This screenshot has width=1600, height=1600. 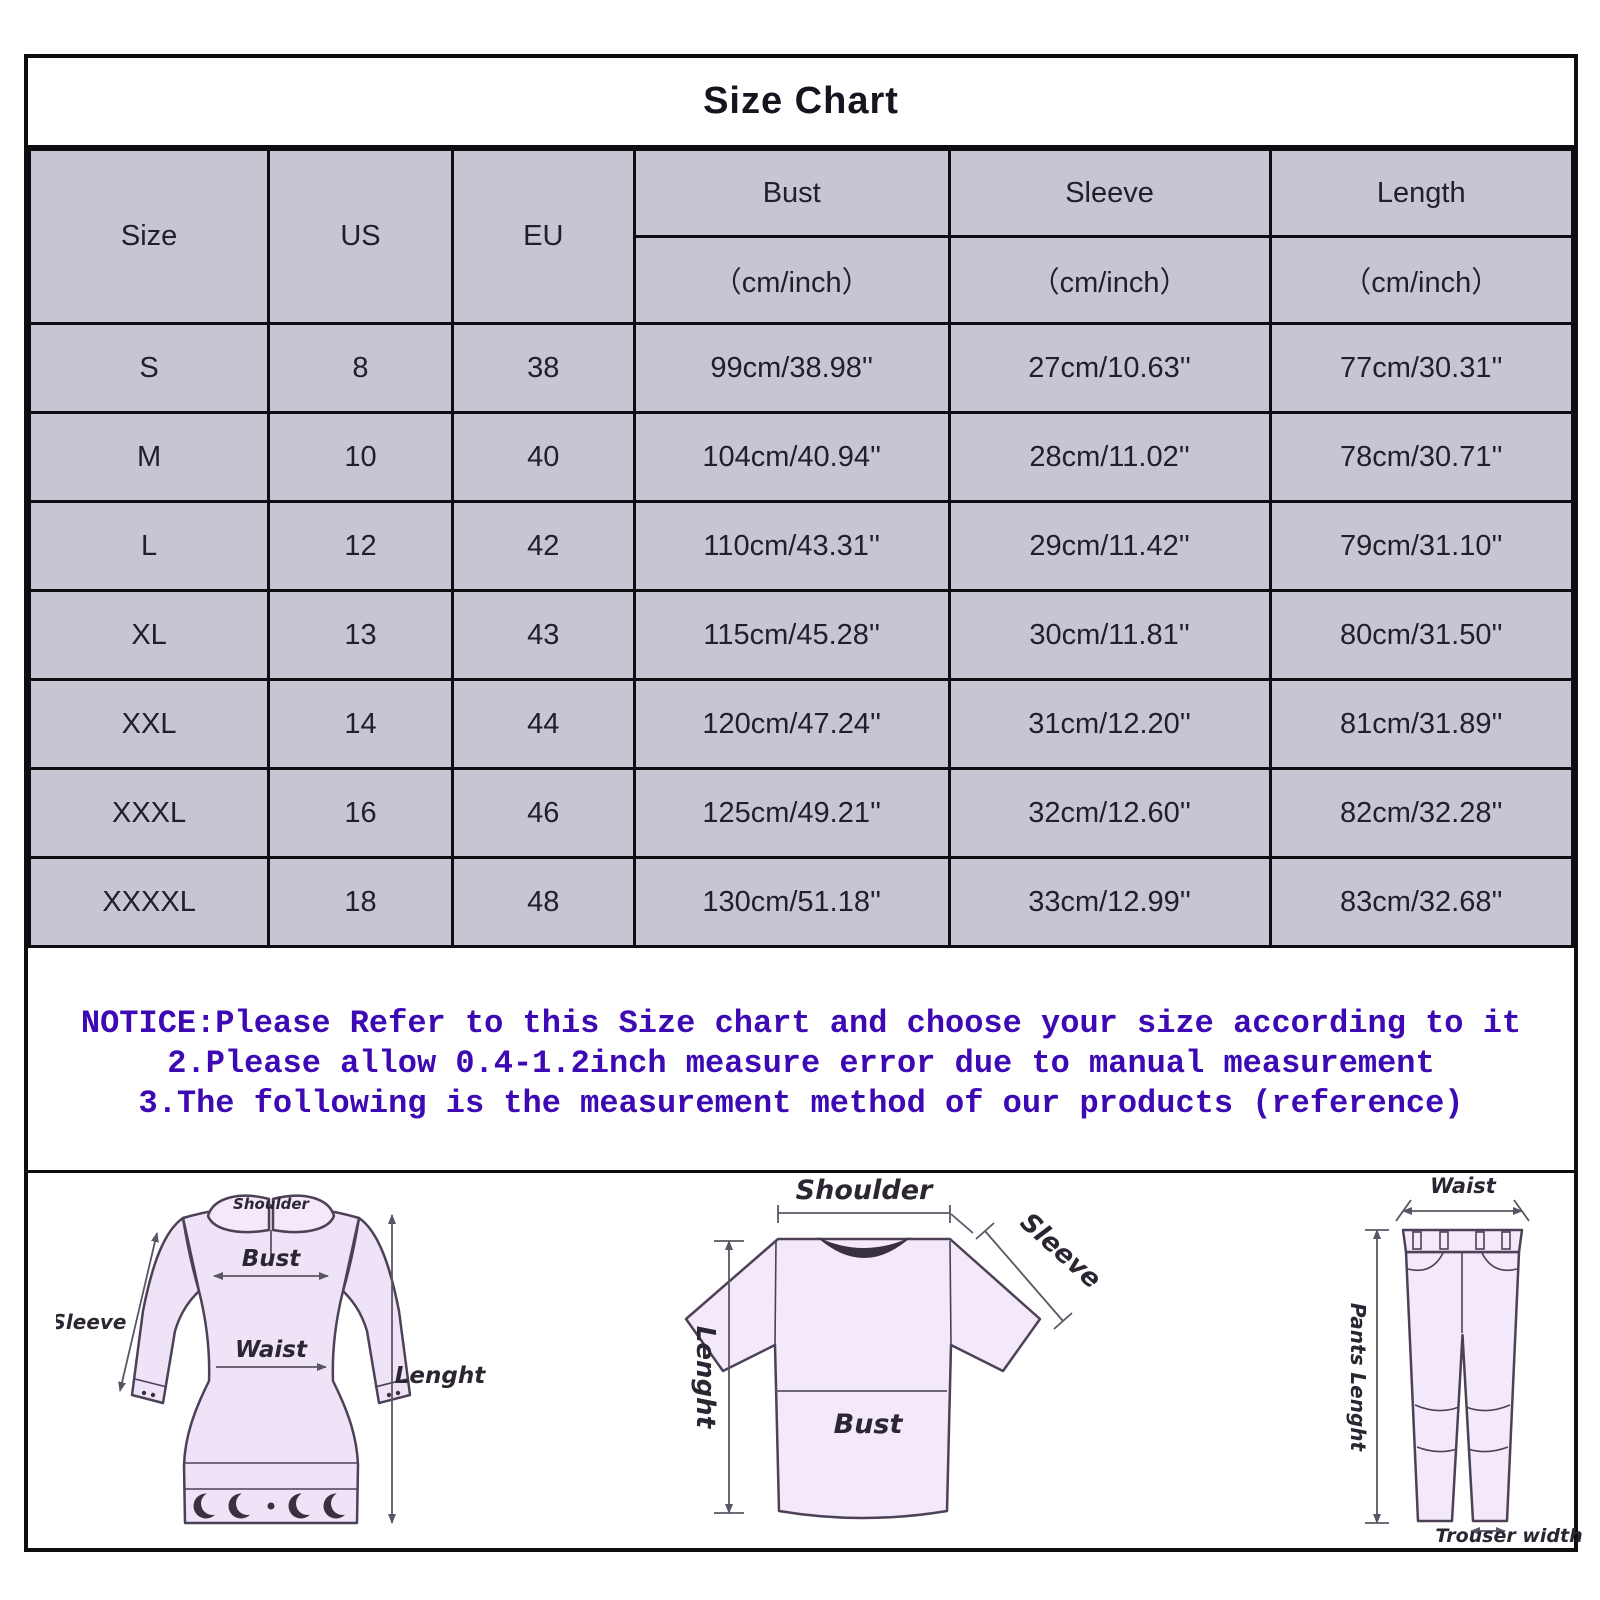 What do you see at coordinates (273, 1505) in the screenshot?
I see `moon-pattern-icons` at bounding box center [273, 1505].